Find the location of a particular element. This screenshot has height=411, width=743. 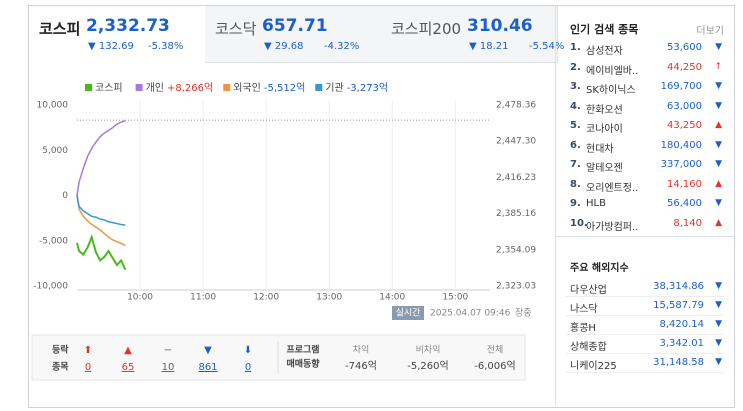

rank: 6. is located at coordinates (575, 145).